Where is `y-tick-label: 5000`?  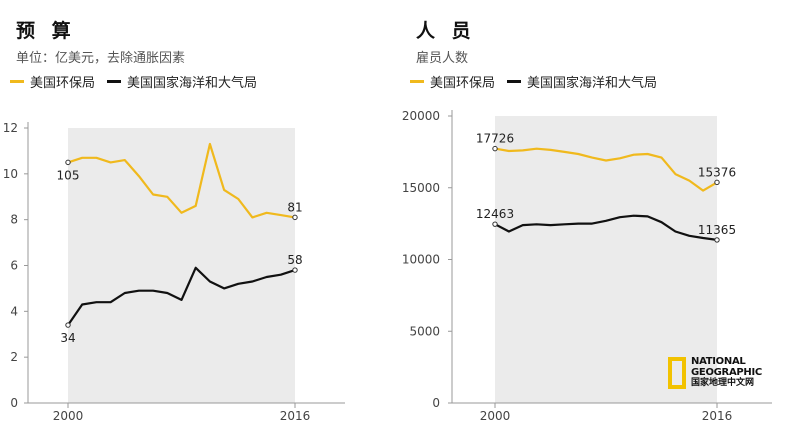 y-tick-label: 5000 is located at coordinates (424, 331).